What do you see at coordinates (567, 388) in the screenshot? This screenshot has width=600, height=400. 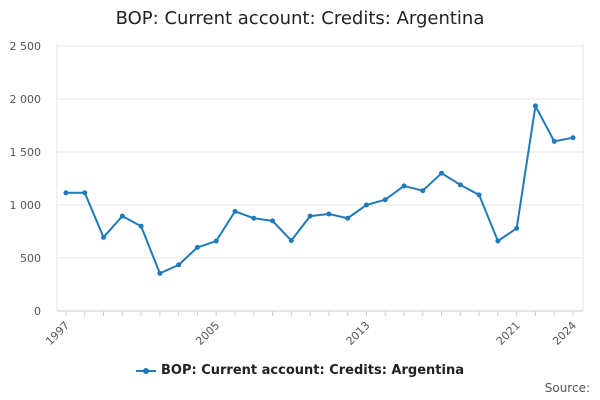 I see `source-label: Source:` at bounding box center [567, 388].